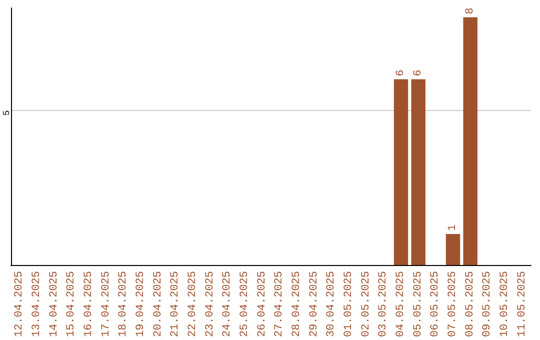 The height and width of the screenshot is (340, 540). Describe the element at coordinates (366, 304) in the screenshot. I see `x-tick-label: 02.05.2025` at that location.